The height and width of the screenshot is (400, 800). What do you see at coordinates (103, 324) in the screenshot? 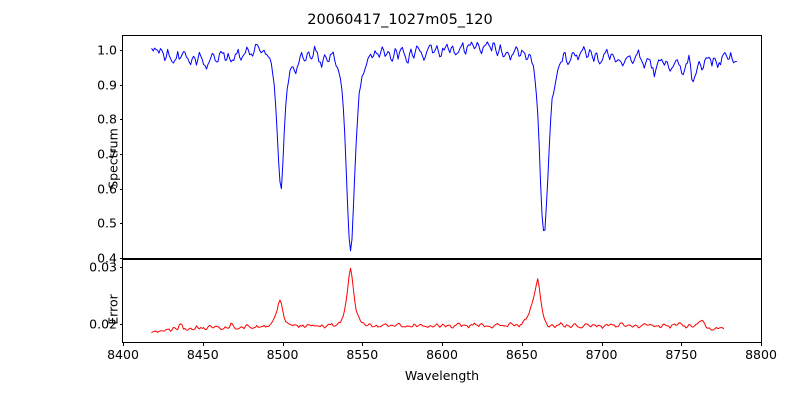
I see `y-tick-label: 0.02` at bounding box center [103, 324].